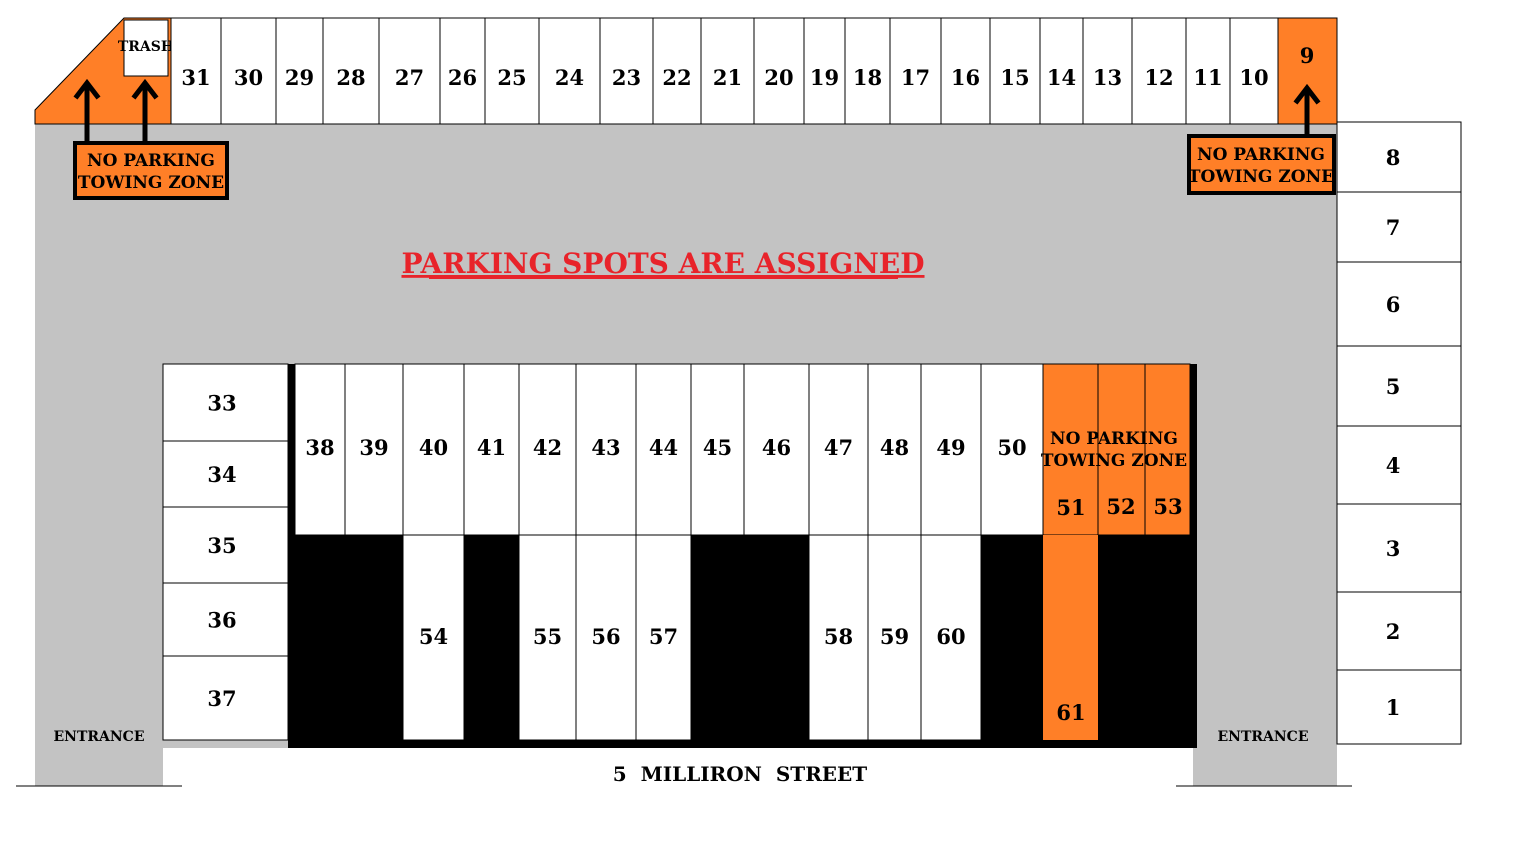  Describe the element at coordinates (221, 403) in the screenshot. I see `spot-label-33: 33` at that location.